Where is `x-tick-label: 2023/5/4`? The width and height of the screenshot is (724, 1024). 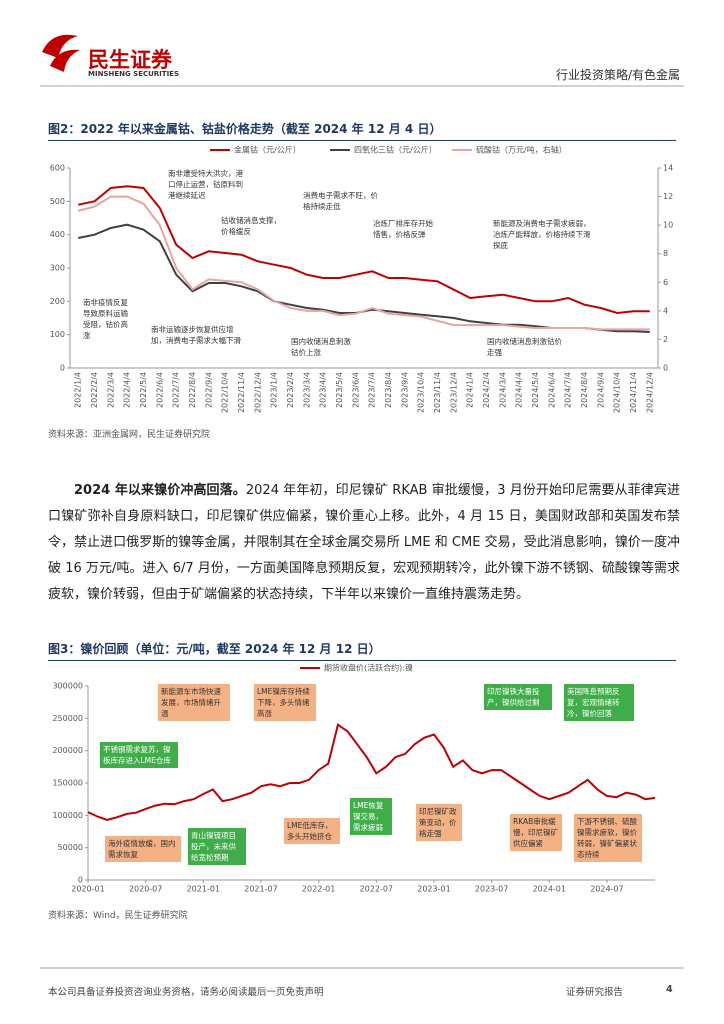
x-tick-label: 2023/5/4 is located at coordinates (339, 390).